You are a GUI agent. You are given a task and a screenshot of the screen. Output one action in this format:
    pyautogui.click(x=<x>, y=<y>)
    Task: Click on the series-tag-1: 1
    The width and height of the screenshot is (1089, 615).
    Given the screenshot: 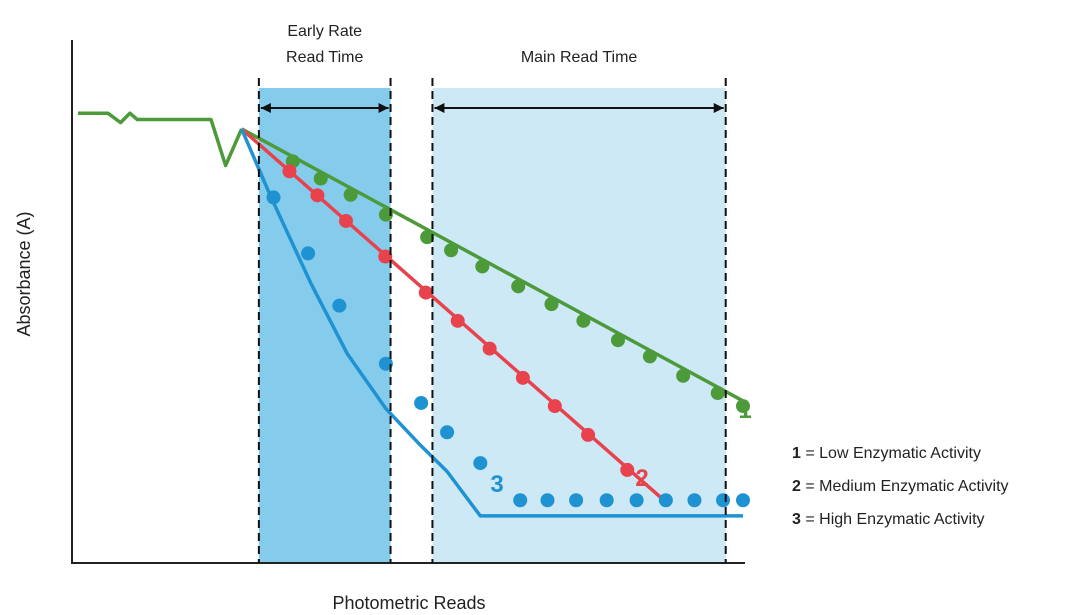 What is the action you would take?
    pyautogui.click(x=744, y=410)
    